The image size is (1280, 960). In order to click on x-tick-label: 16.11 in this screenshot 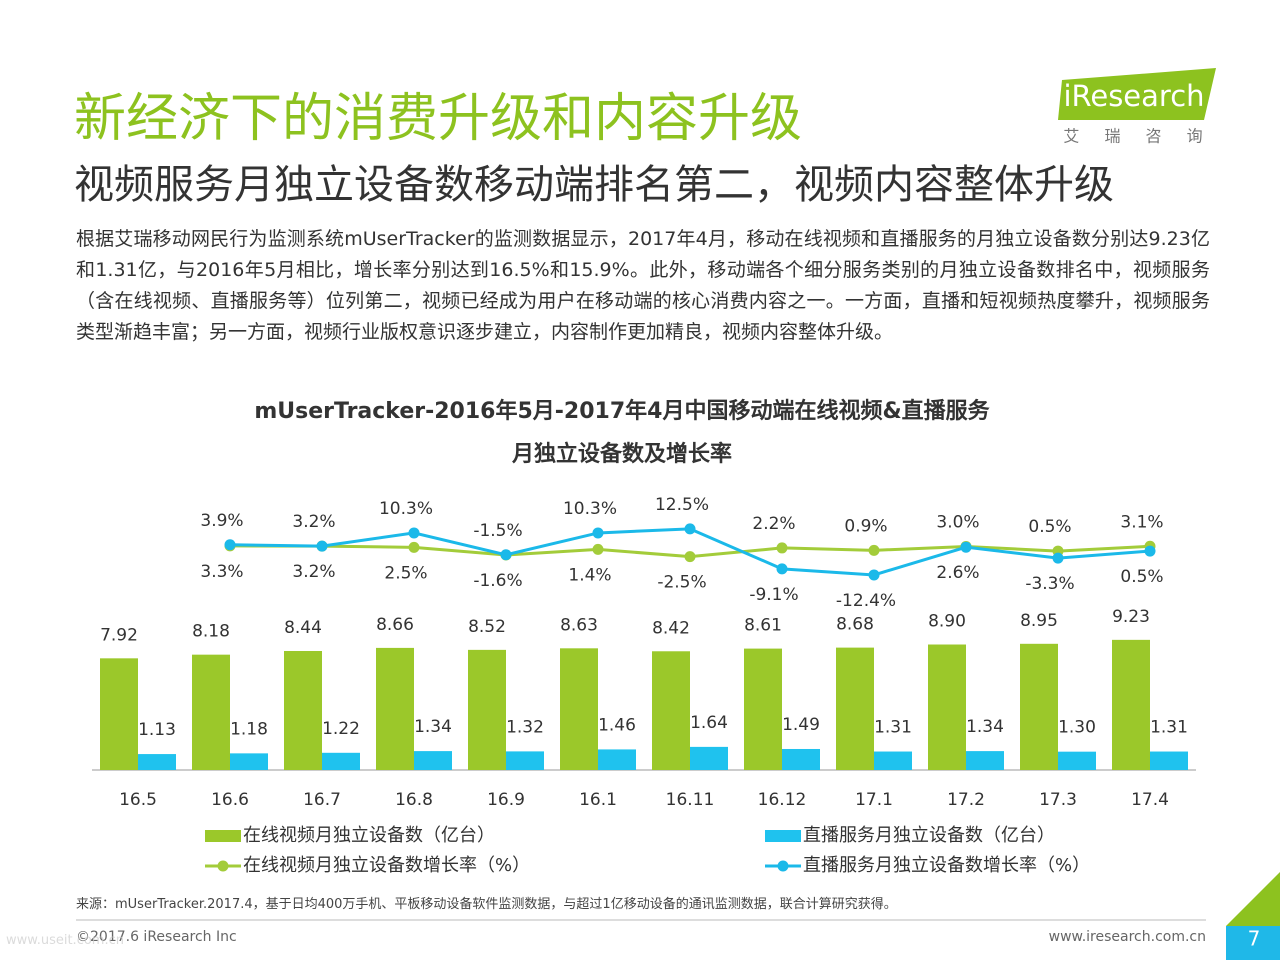, I will do `click(690, 800)`.